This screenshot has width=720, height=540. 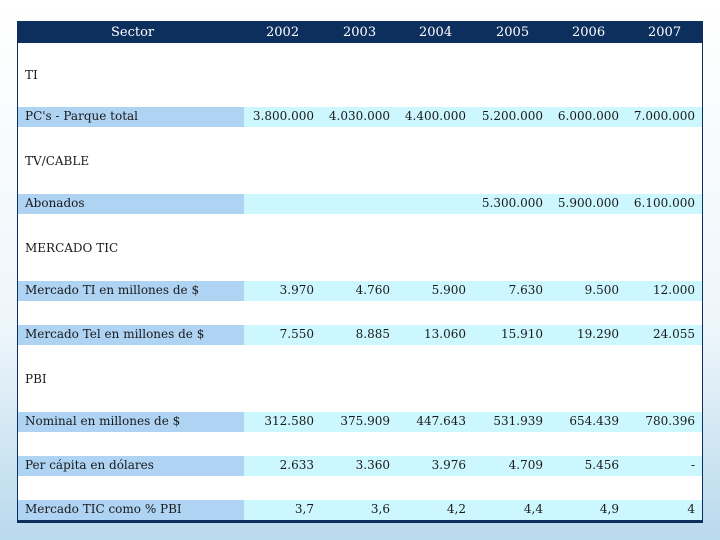 What do you see at coordinates (674, 290) in the screenshot?
I see `cell-value: 12.000` at bounding box center [674, 290].